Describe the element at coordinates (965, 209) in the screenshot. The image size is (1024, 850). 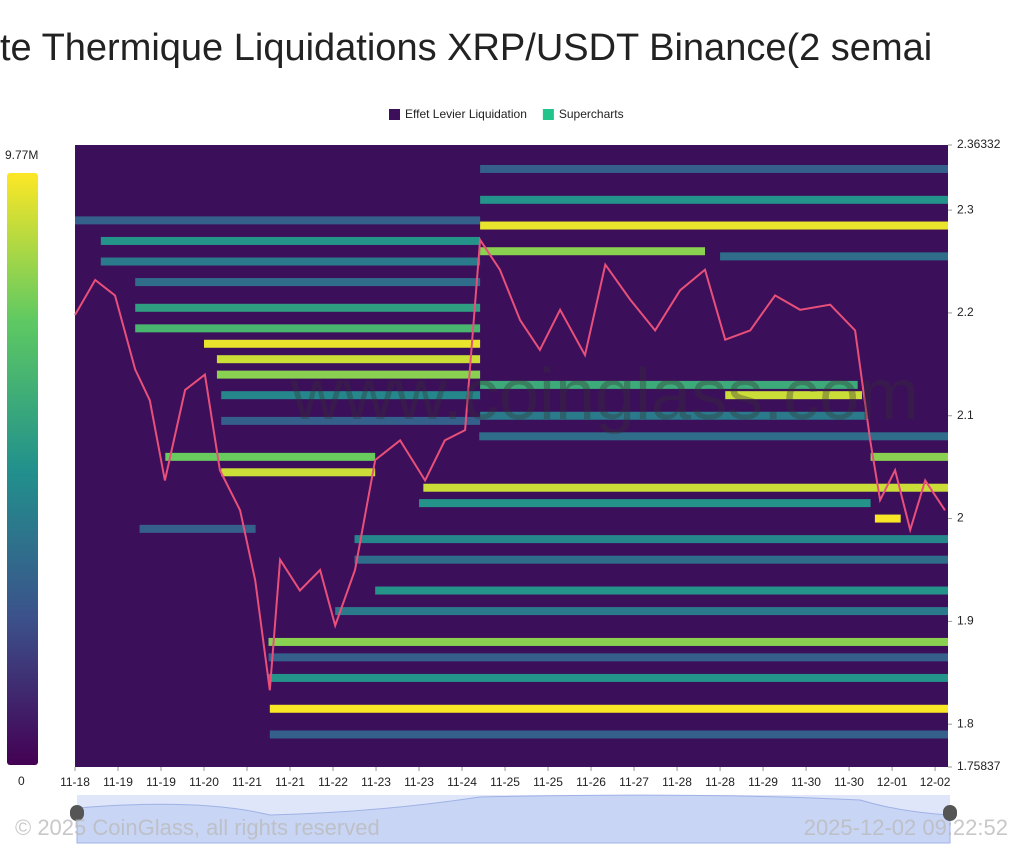
I see `y-tick-label: 2.3` at that location.